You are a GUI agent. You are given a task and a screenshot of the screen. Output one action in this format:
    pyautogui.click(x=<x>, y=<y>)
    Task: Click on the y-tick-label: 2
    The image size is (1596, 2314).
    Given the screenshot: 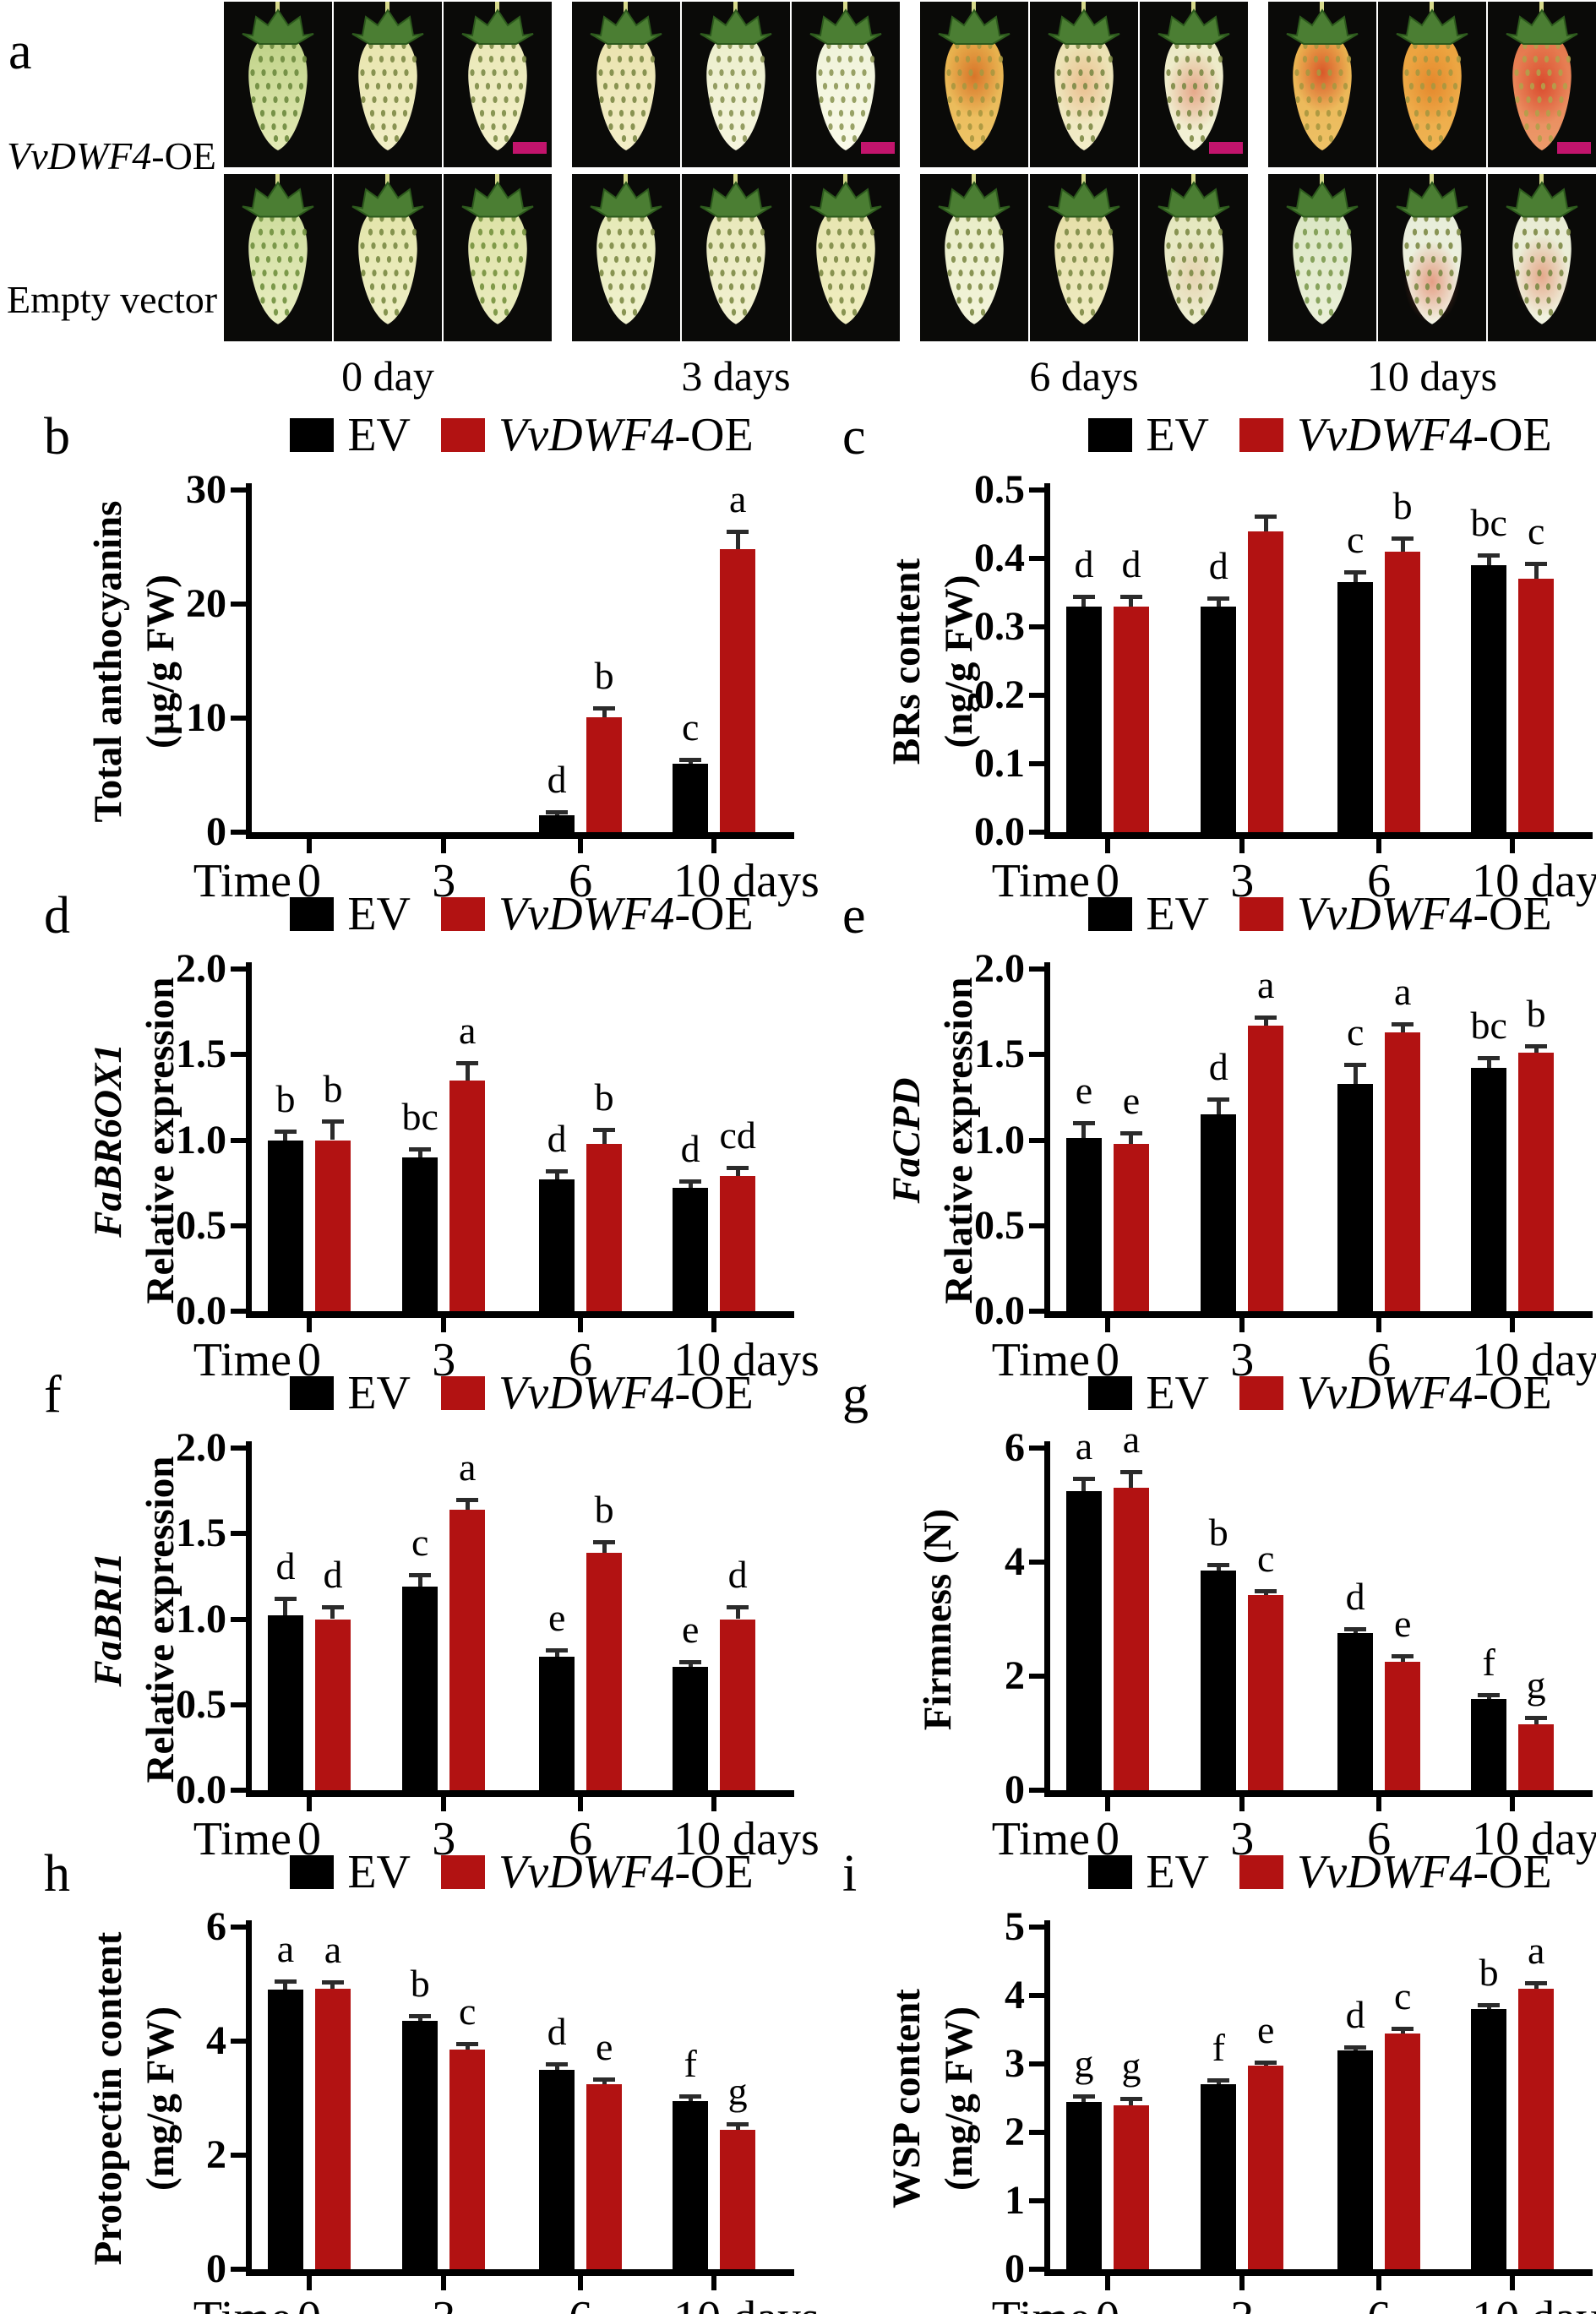 What is the action you would take?
    pyautogui.click(x=1015, y=2132)
    